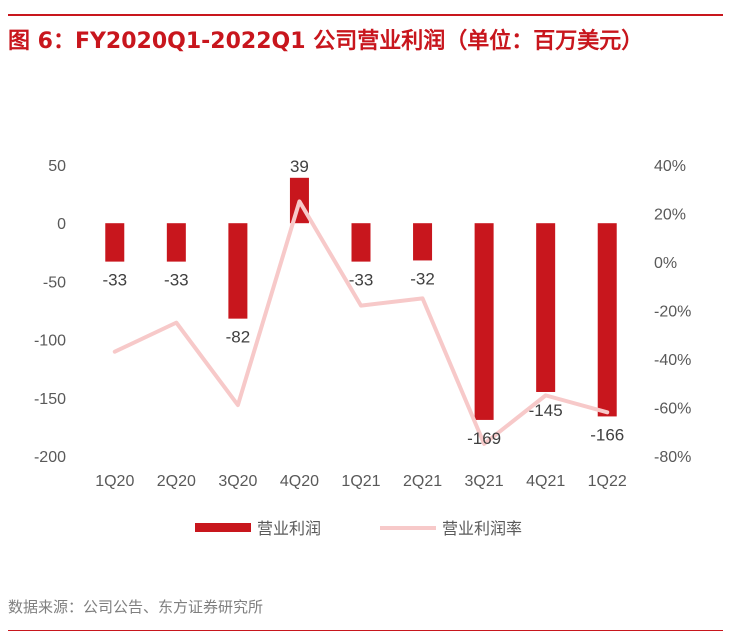 The width and height of the screenshot is (741, 640). I want to click on bar-2Q20, so click(176, 242).